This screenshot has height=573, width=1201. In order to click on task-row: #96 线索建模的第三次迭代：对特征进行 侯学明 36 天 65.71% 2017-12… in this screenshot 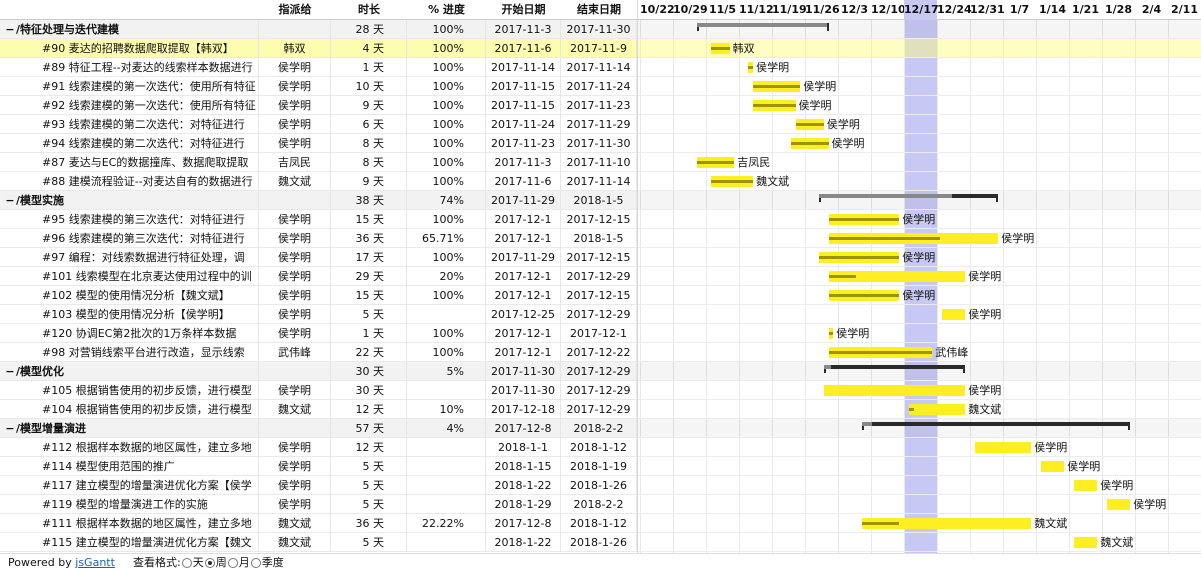, I will do `click(318, 238)`.